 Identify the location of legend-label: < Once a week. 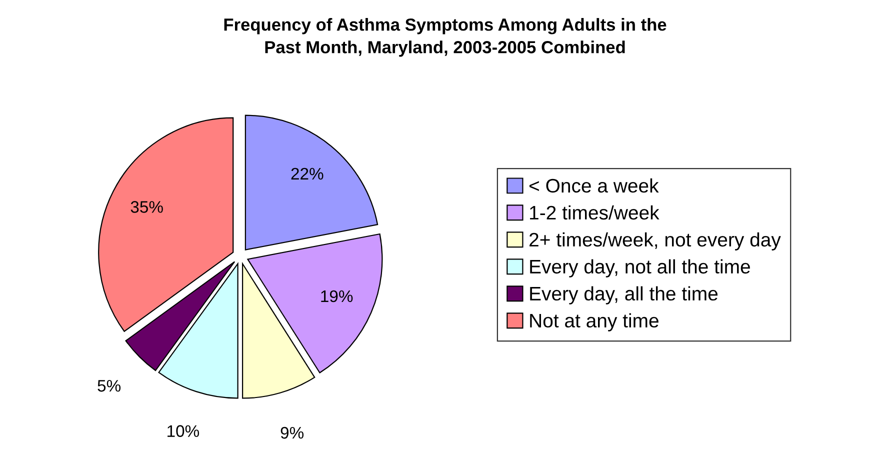
(594, 185).